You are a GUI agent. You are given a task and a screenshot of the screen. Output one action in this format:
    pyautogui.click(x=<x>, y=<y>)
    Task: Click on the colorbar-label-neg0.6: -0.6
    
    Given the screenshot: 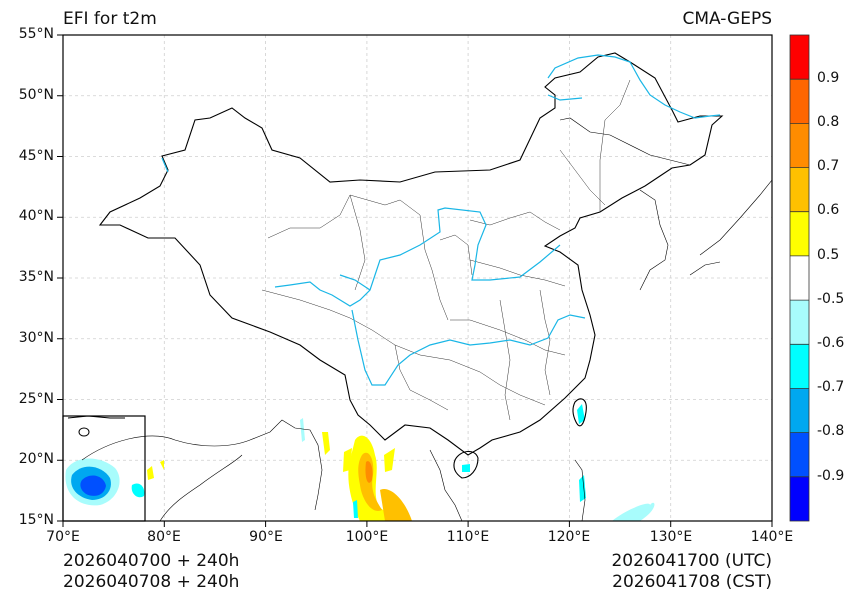 What is the action you would take?
    pyautogui.click(x=831, y=343)
    